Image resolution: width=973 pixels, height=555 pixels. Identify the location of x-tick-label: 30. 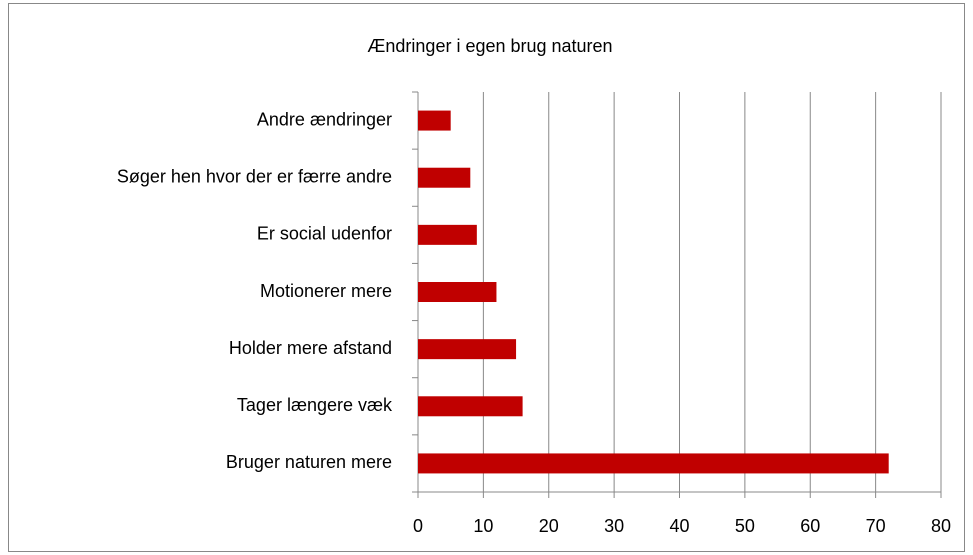
(614, 526).